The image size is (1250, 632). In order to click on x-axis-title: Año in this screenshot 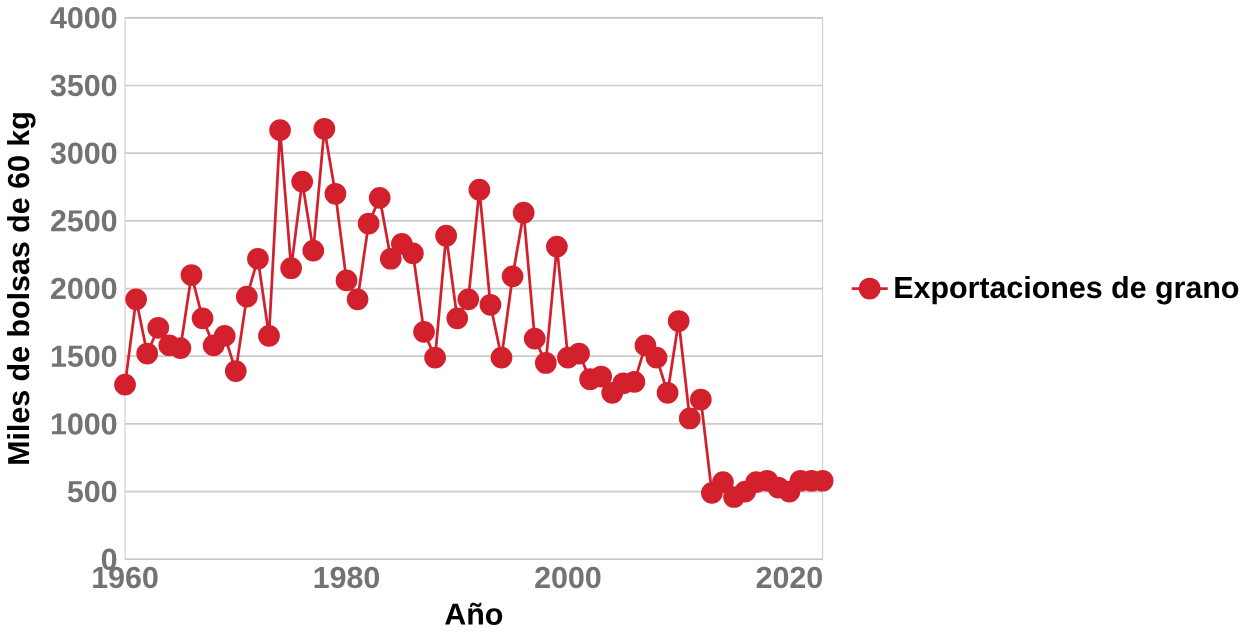, I will do `click(474, 613)`.